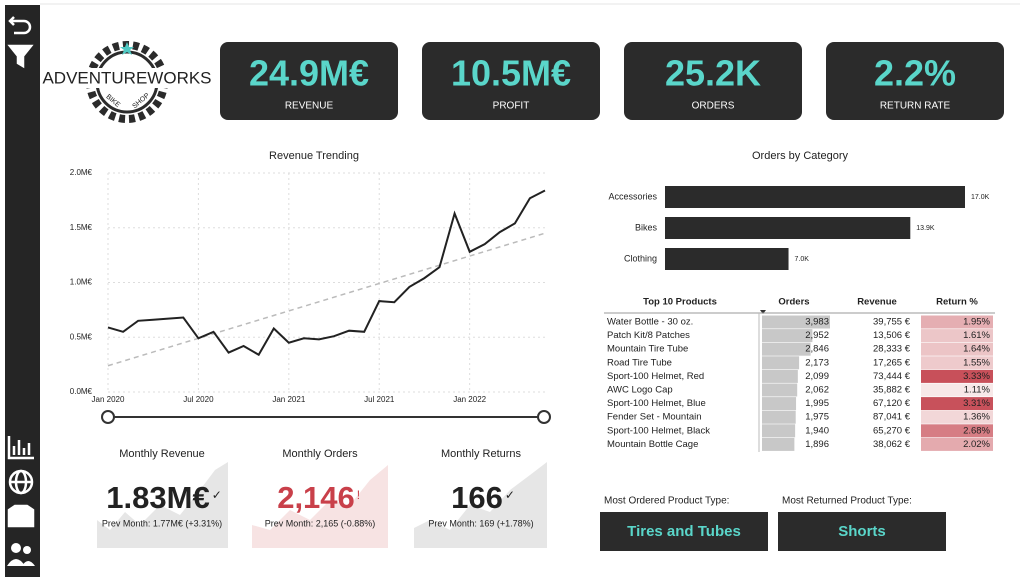  What do you see at coordinates (847, 501) in the screenshot?
I see `highlight-label: Most Returned Product Type:` at bounding box center [847, 501].